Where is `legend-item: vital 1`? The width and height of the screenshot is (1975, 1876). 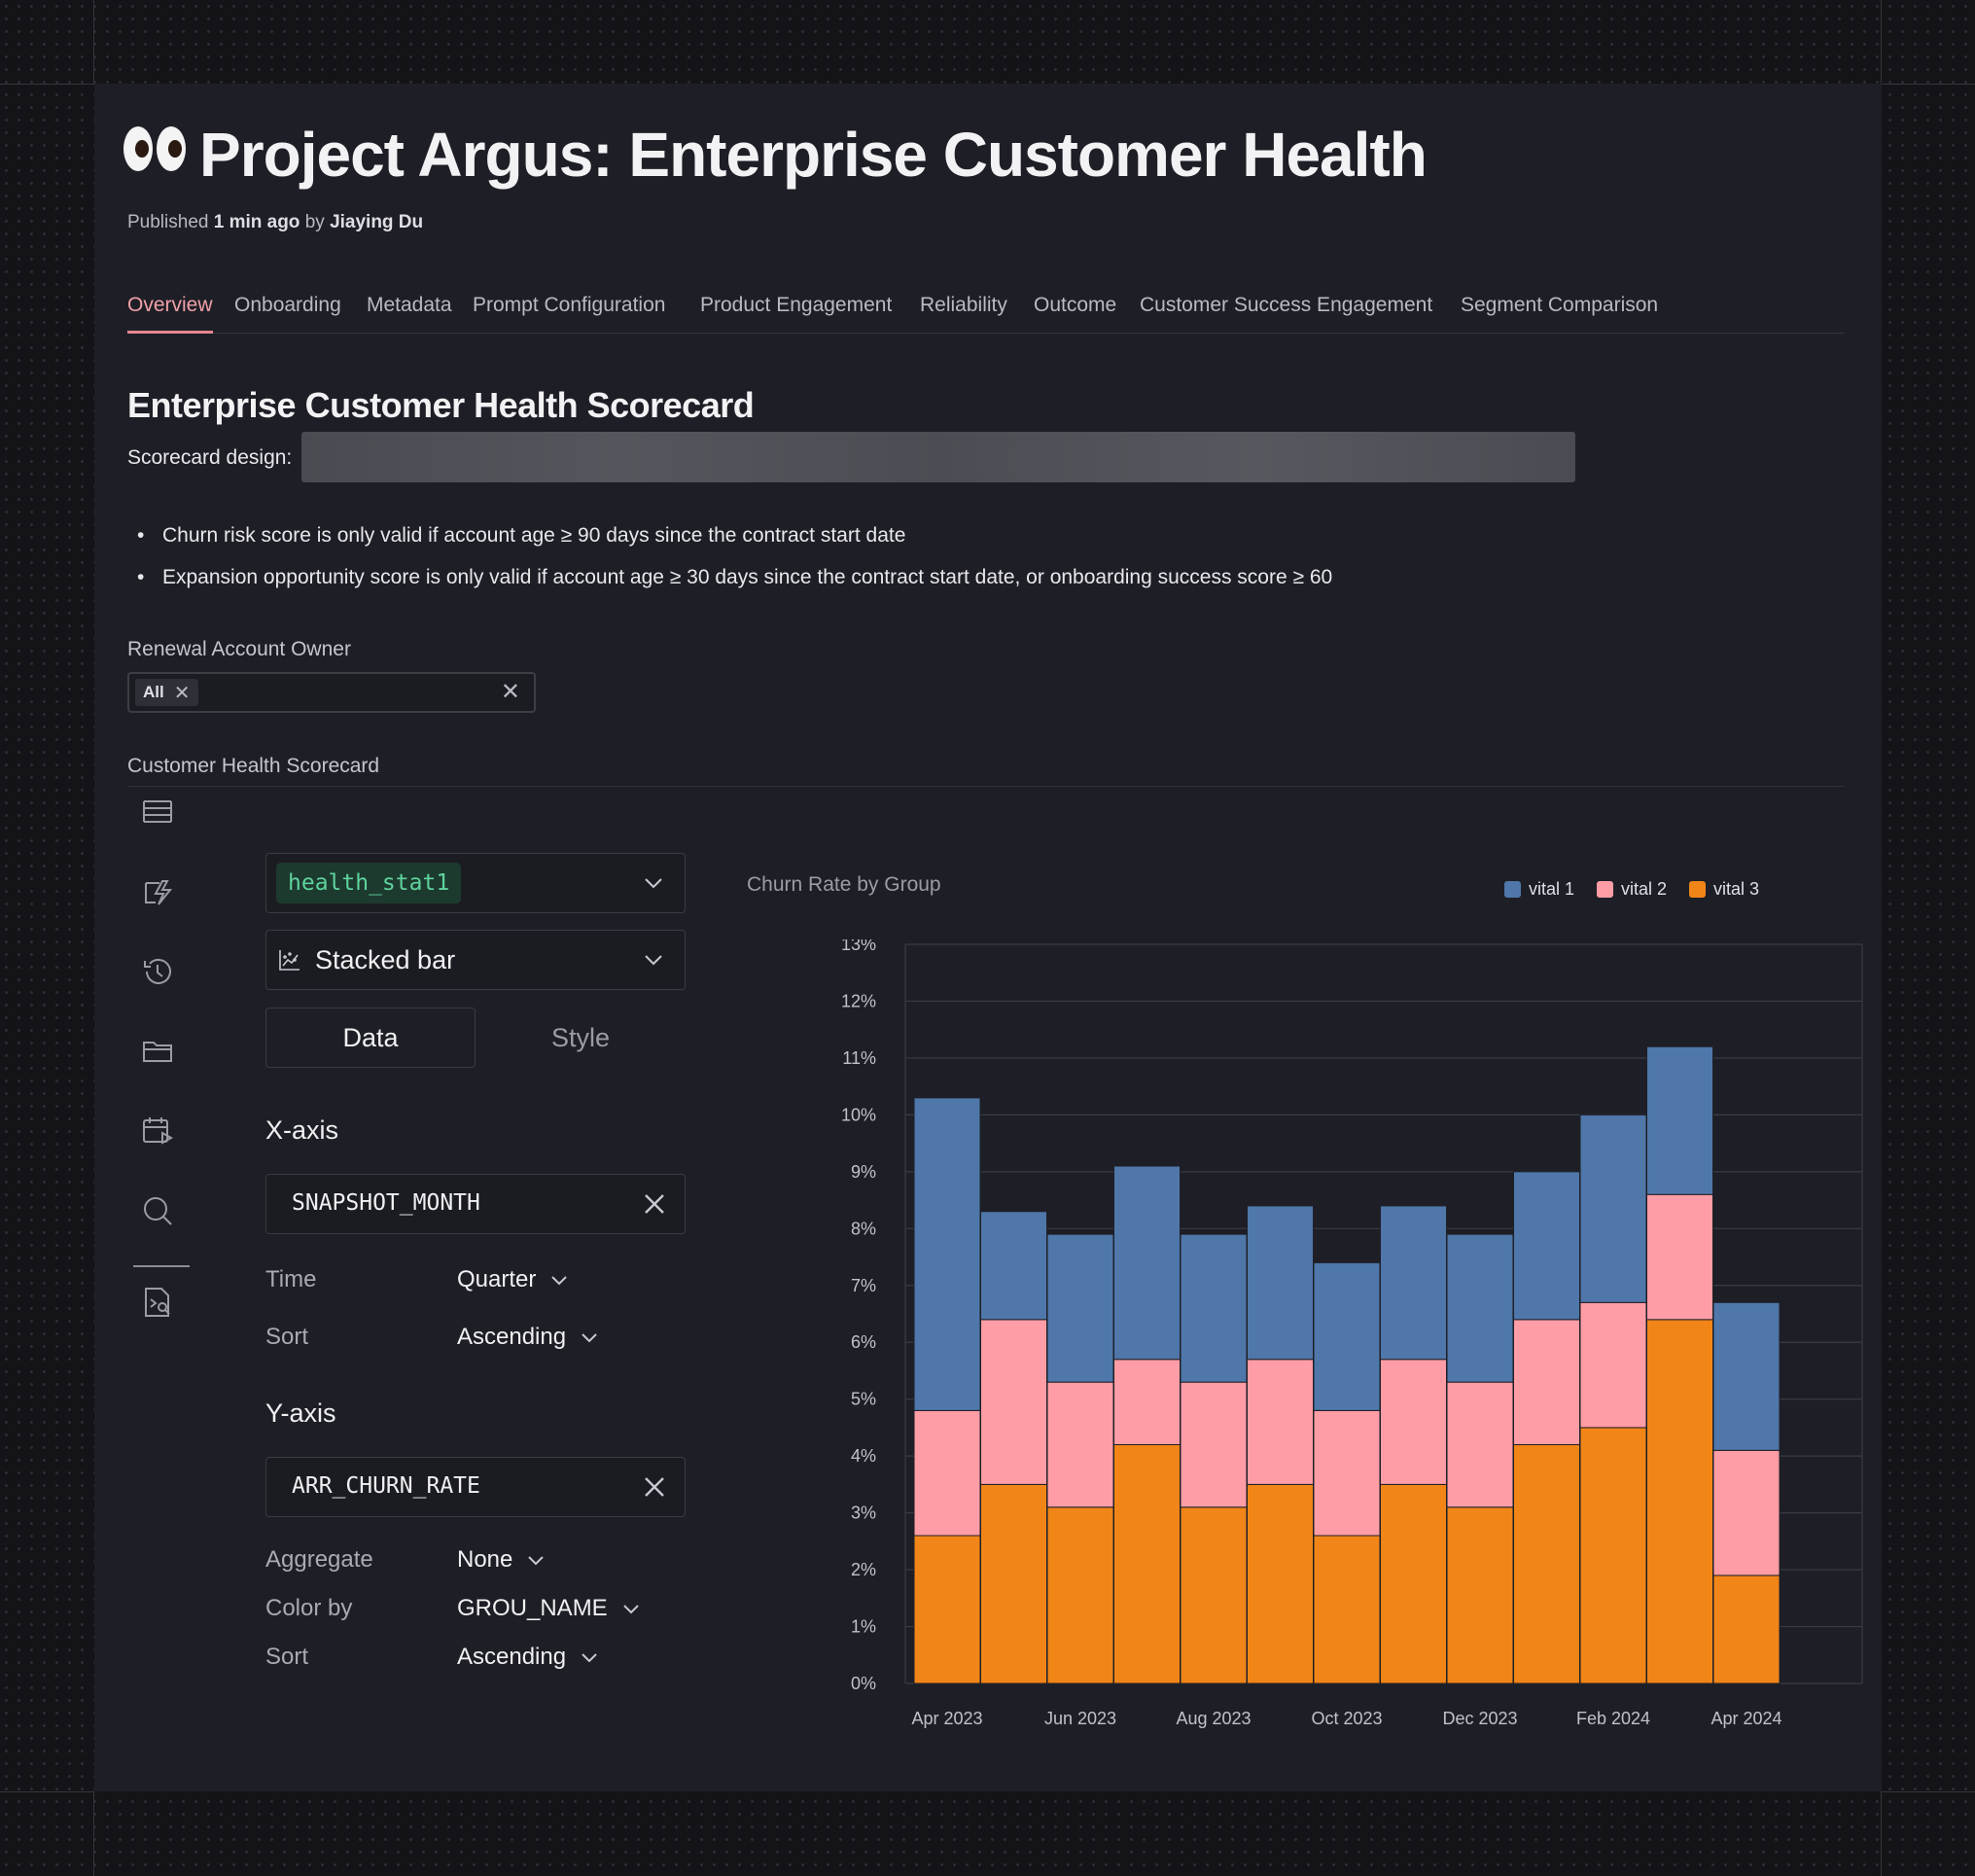
legend-item: vital 1 is located at coordinates (1539, 889).